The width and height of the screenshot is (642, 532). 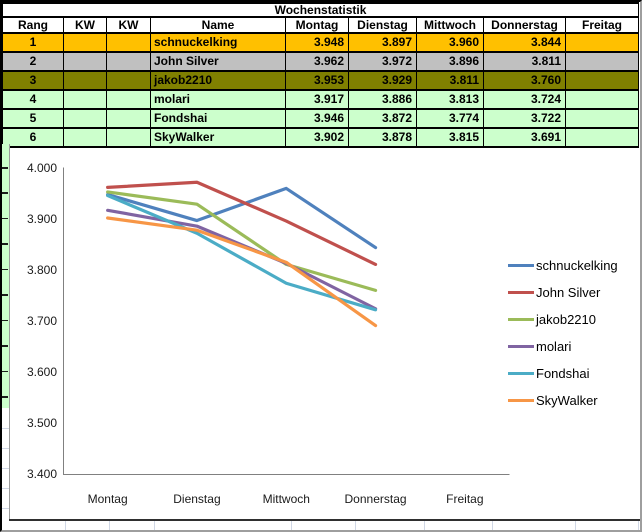 What do you see at coordinates (317, 25) in the screenshot?
I see `column-header-4: Montag` at bounding box center [317, 25].